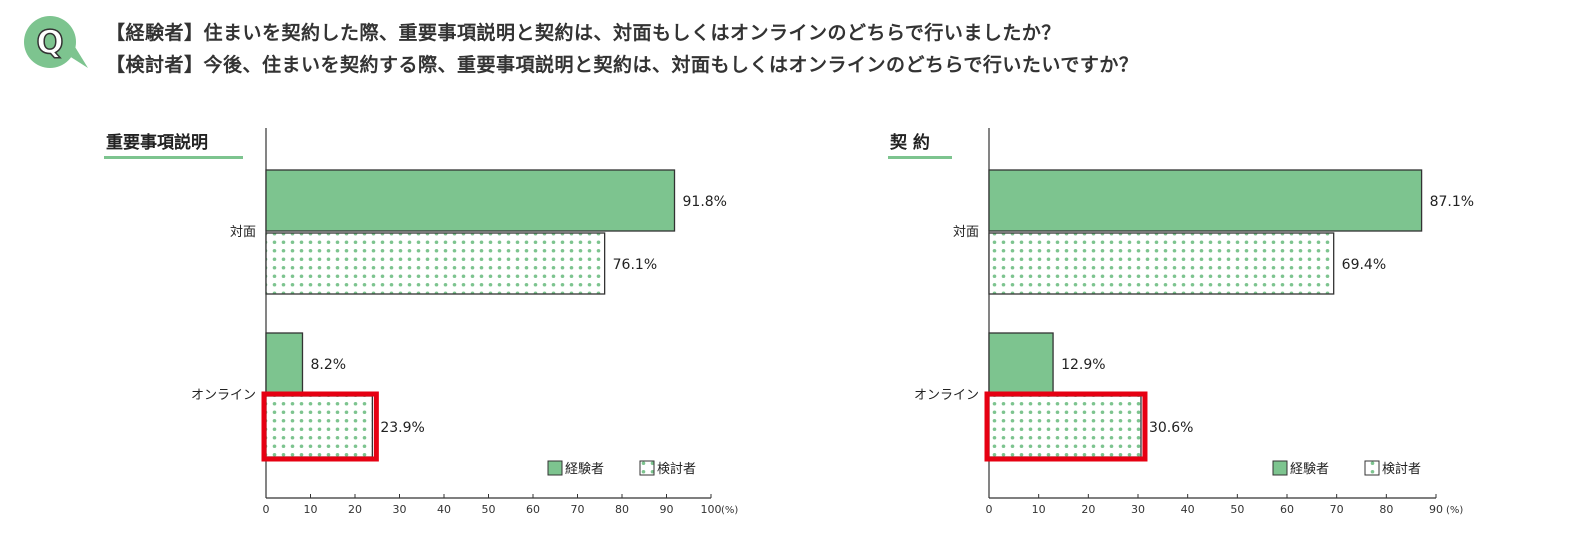  What do you see at coordinates (49, 42) in the screenshot?
I see `svg-text: Q` at bounding box center [49, 42].